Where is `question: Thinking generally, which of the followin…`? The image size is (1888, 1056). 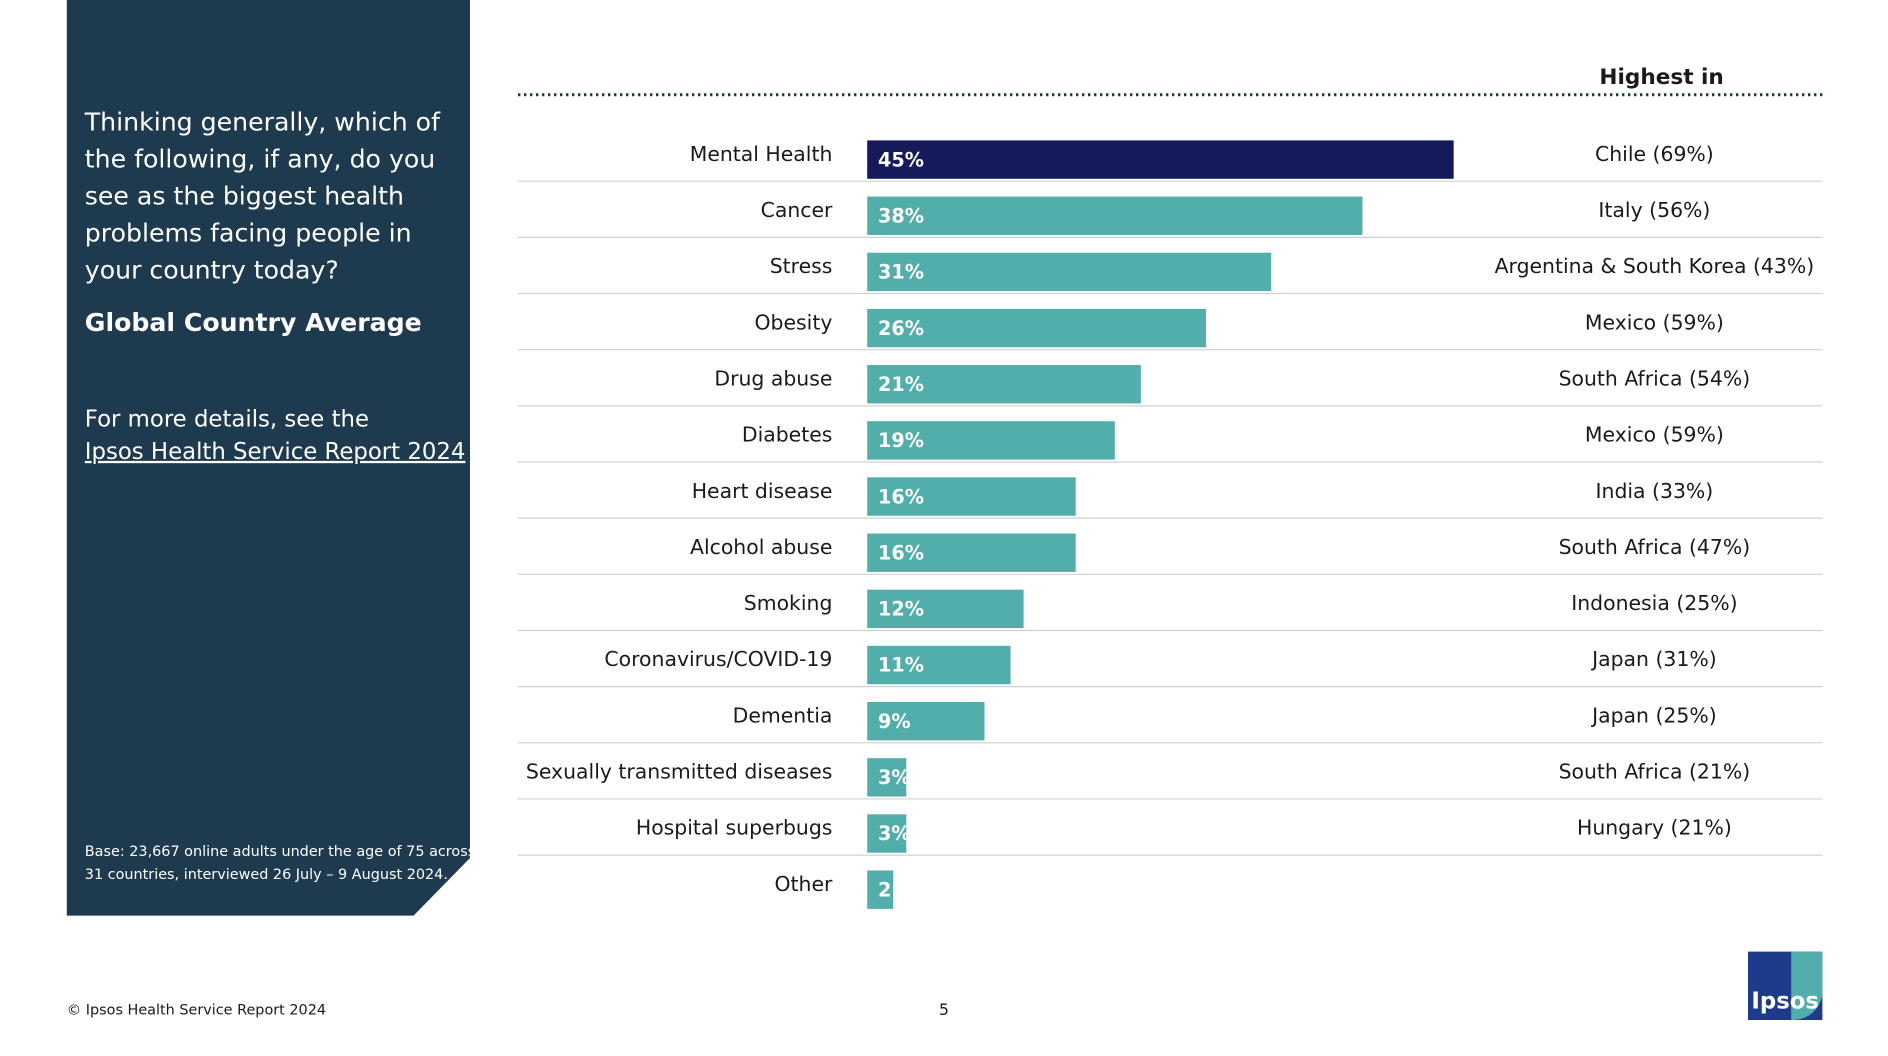 question: Thinking generally, which of the followin… is located at coordinates (262, 196).